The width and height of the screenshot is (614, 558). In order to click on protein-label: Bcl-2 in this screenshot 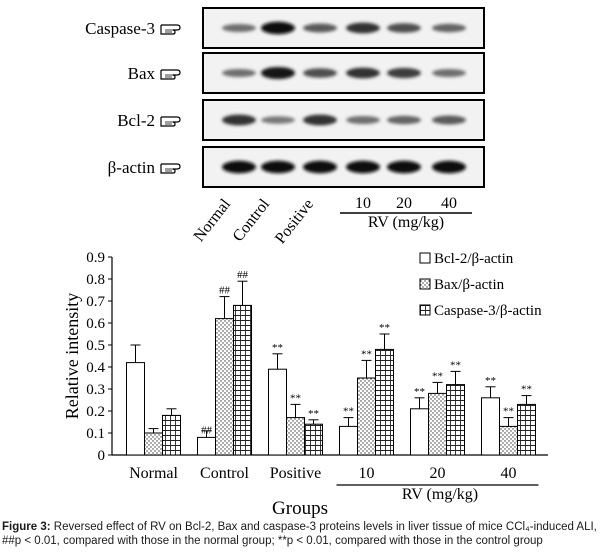, I will do `click(136, 120)`.